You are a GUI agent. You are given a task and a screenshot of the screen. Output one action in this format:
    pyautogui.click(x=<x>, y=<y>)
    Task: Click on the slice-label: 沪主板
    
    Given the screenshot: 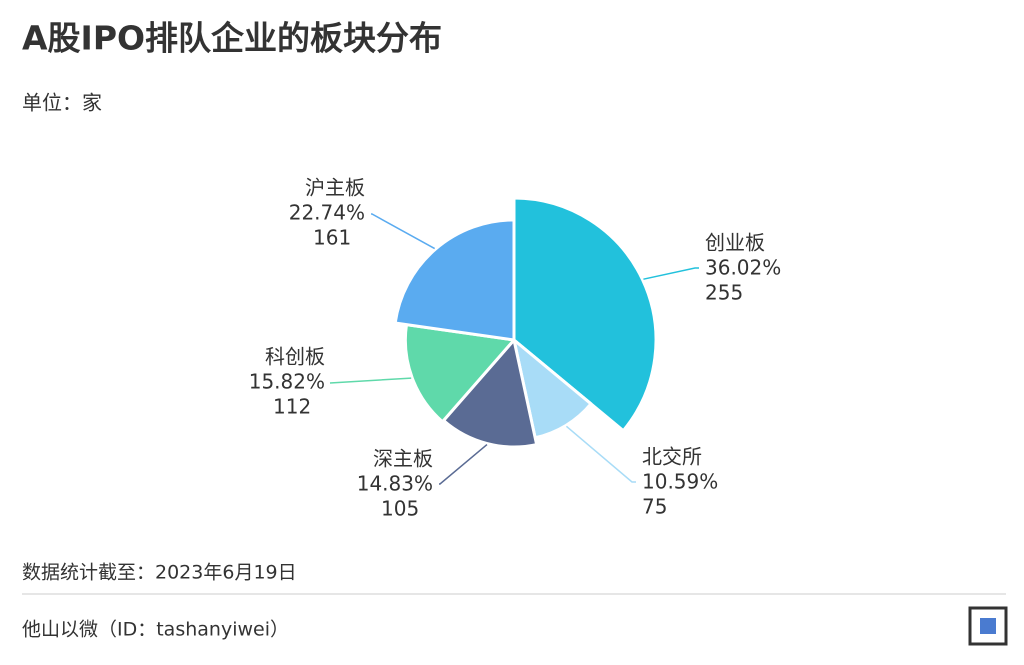 What is the action you would take?
    pyautogui.click(x=335, y=188)
    